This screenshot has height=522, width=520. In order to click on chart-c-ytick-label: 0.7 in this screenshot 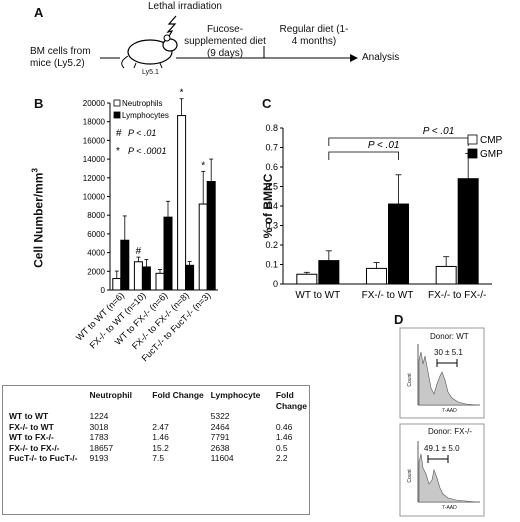, I will do `click(271, 148)`.